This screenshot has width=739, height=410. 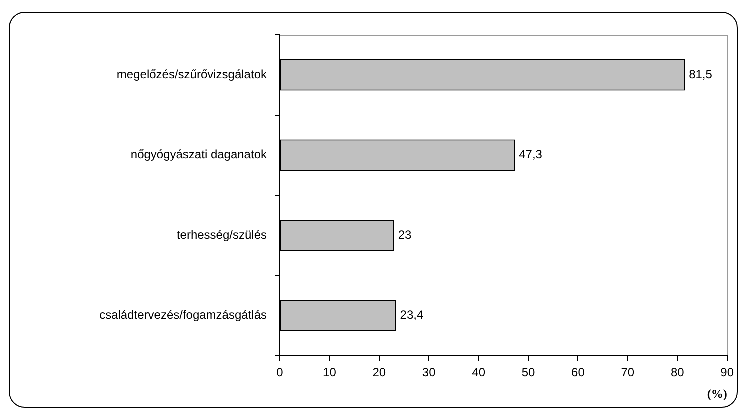 What do you see at coordinates (717, 393) in the screenshot?
I see `x-axis-title: (%)` at bounding box center [717, 393].